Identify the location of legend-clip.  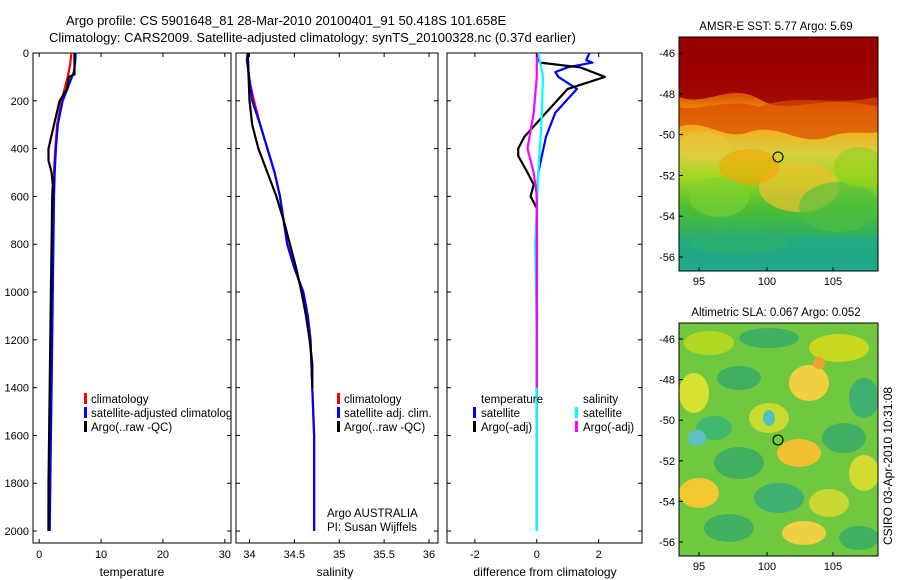
(234, 415).